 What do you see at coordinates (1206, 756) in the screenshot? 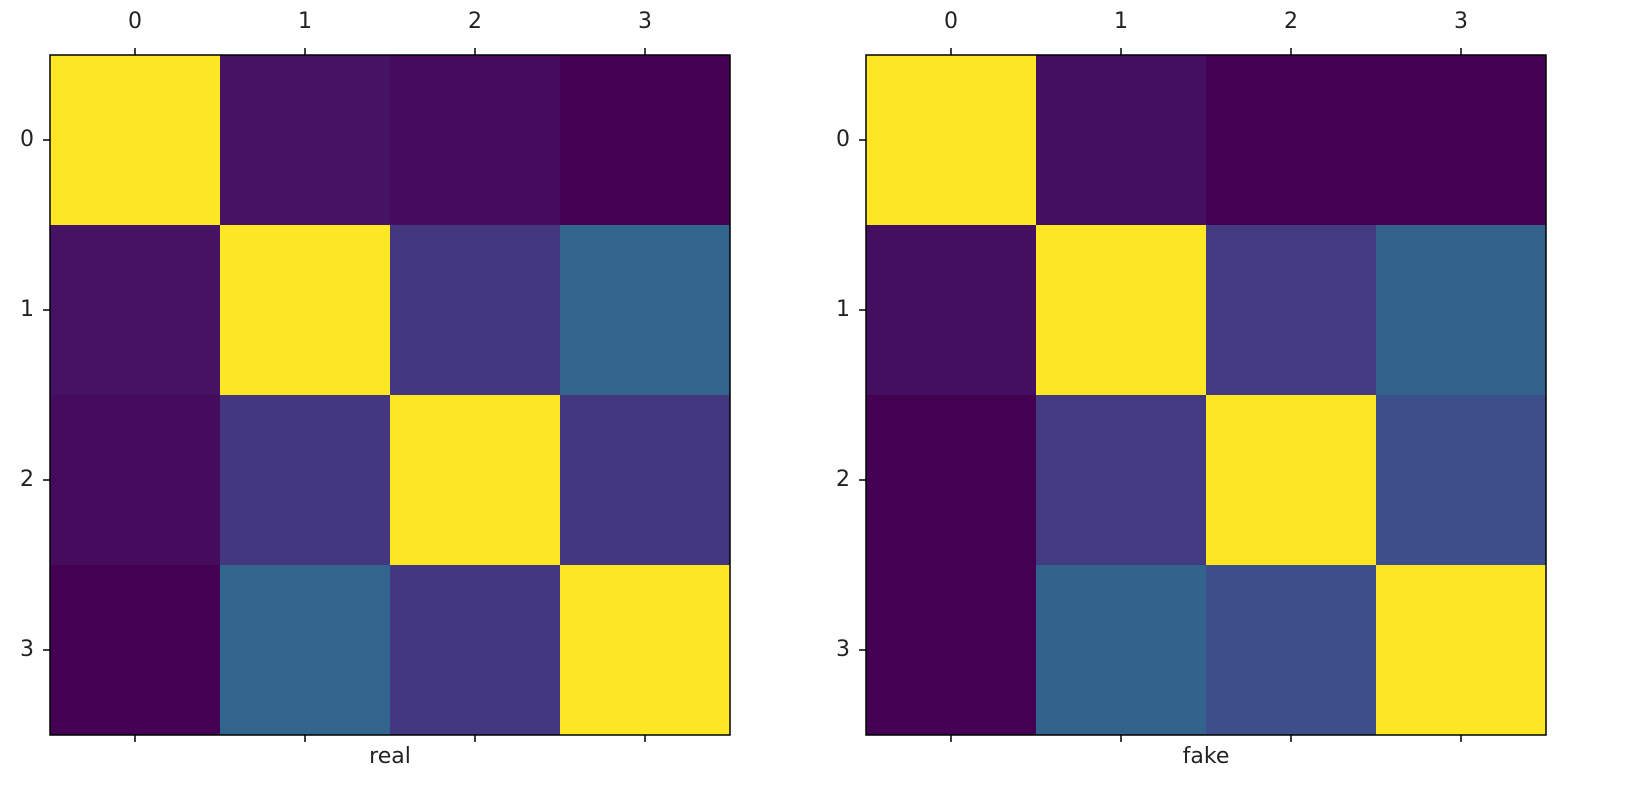
I see `x-axis-label: fake` at bounding box center [1206, 756].